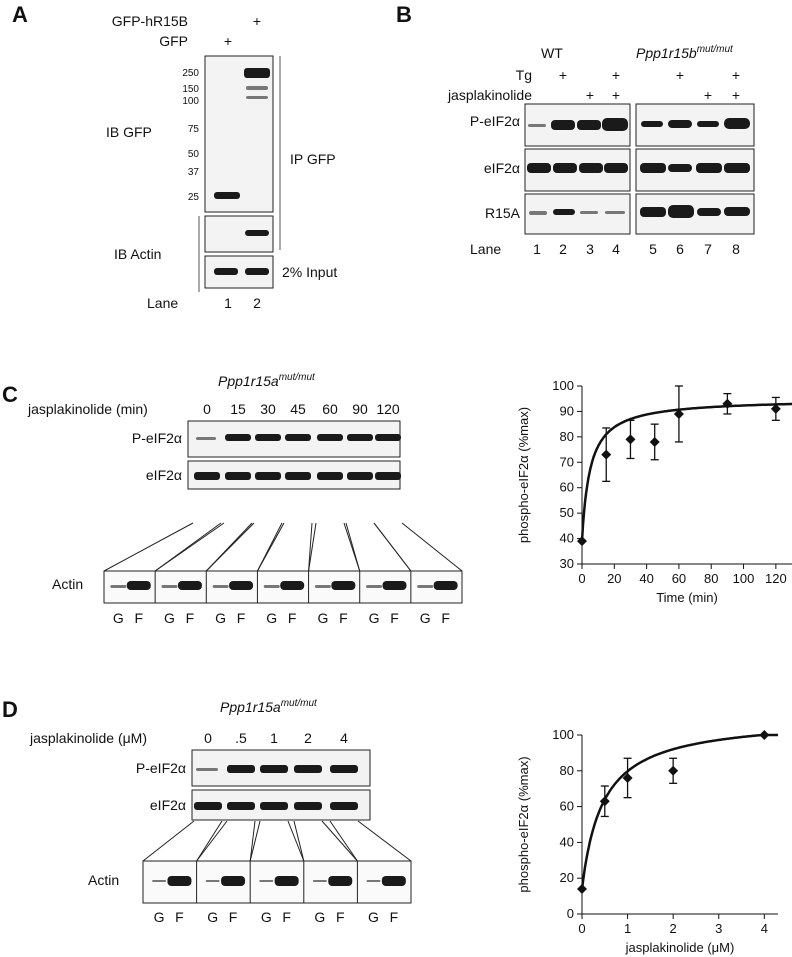 The image size is (792, 957). Describe the element at coordinates (173, 41) in the screenshot. I see `row-label-gfp: GFP` at that location.